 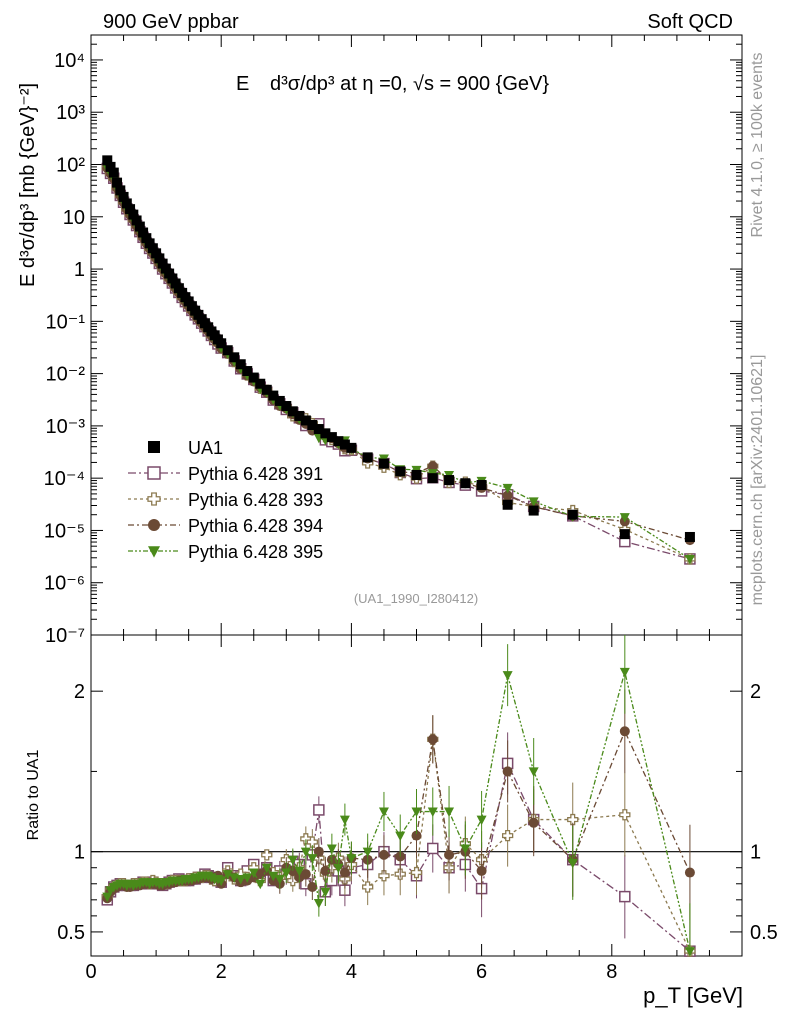 What do you see at coordinates (66, 427) in the screenshot?
I see `y-tick-label: 10⁻³` at bounding box center [66, 427].